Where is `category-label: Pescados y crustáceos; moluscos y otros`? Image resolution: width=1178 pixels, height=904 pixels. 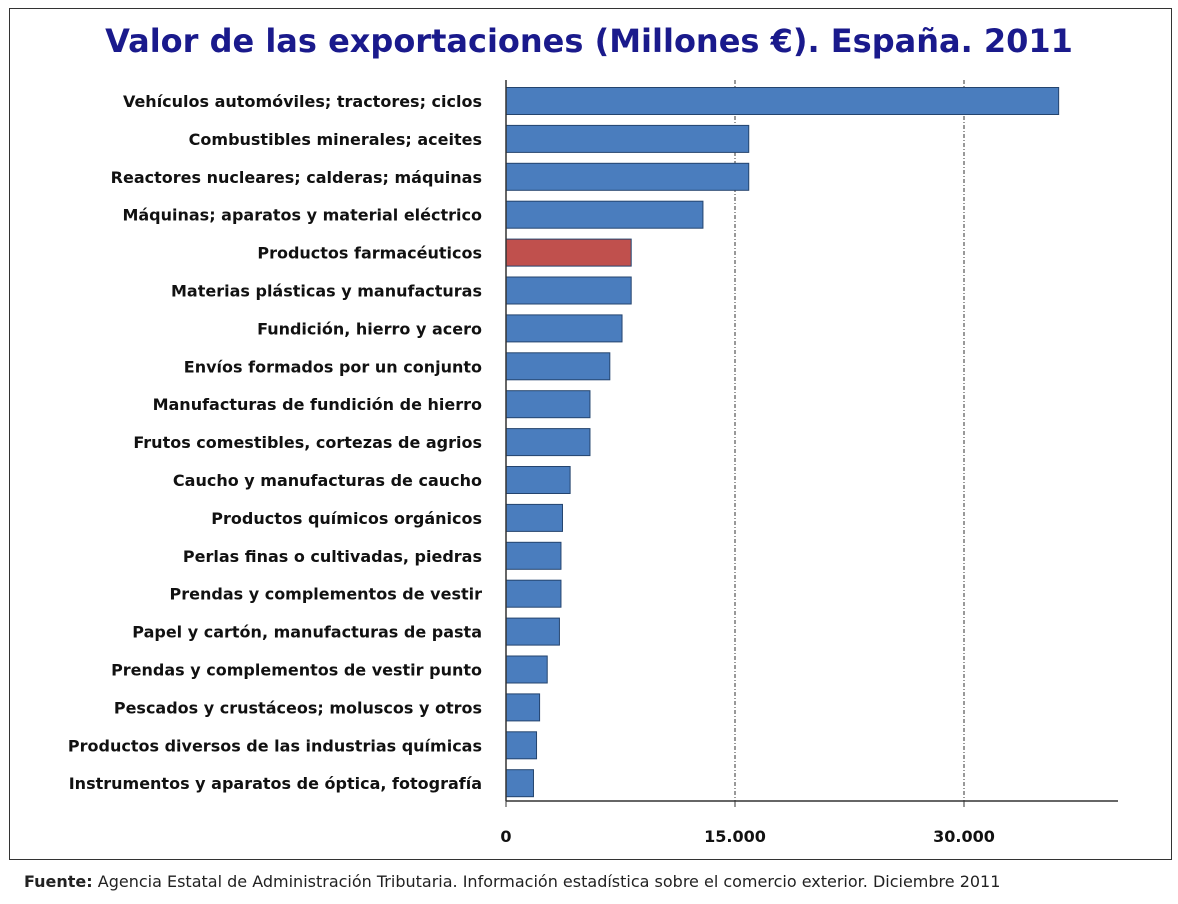
category-label: Pescados y crustáceos; moluscos y otros is located at coordinates (298, 707).